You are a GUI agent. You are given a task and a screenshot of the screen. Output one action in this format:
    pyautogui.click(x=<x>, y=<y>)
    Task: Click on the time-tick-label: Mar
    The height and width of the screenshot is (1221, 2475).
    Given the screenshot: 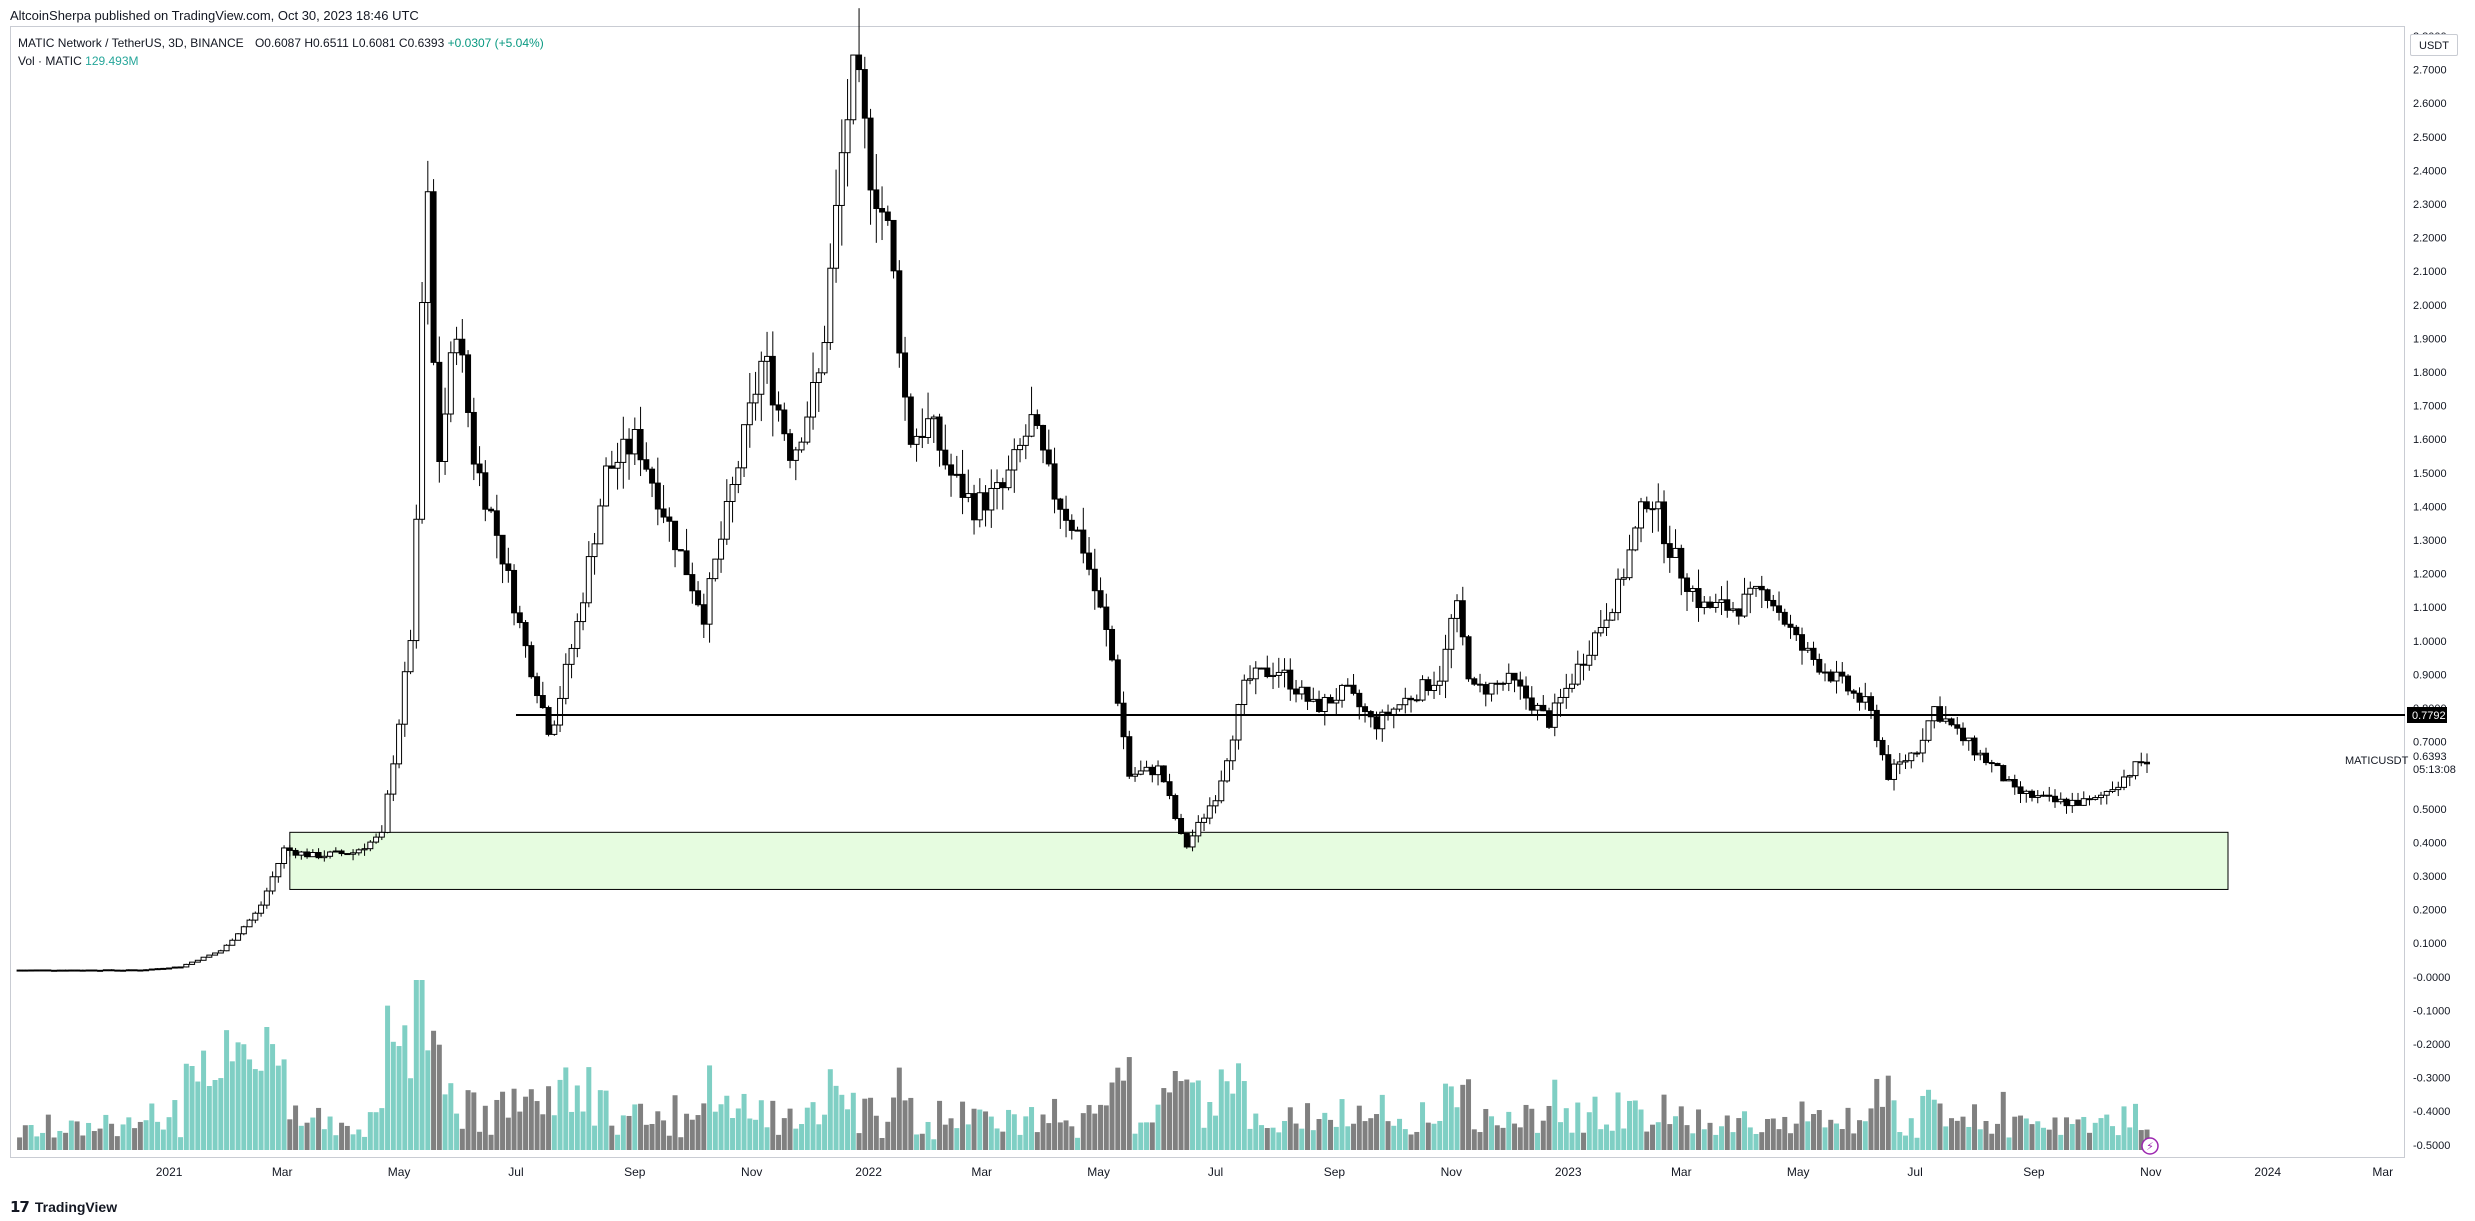 What is the action you would take?
    pyautogui.click(x=1681, y=1172)
    